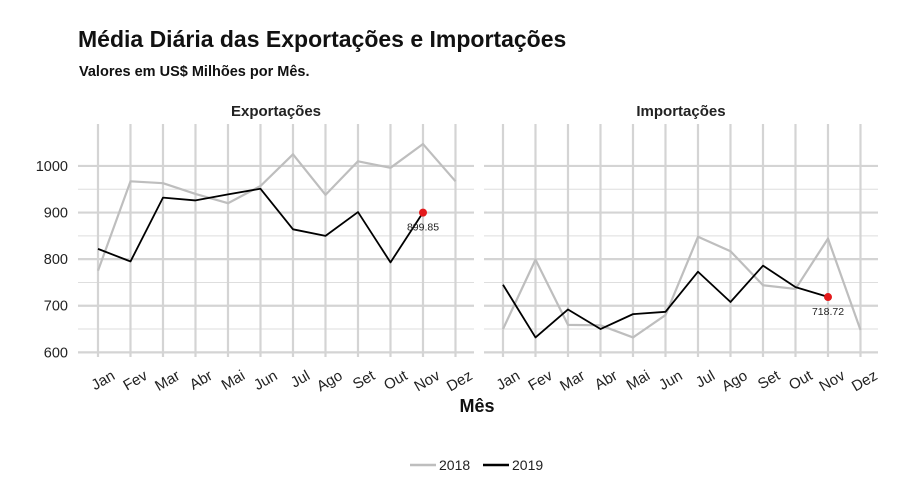  Describe the element at coordinates (56, 214) in the screenshot. I see `y-tick-label: 900` at that location.